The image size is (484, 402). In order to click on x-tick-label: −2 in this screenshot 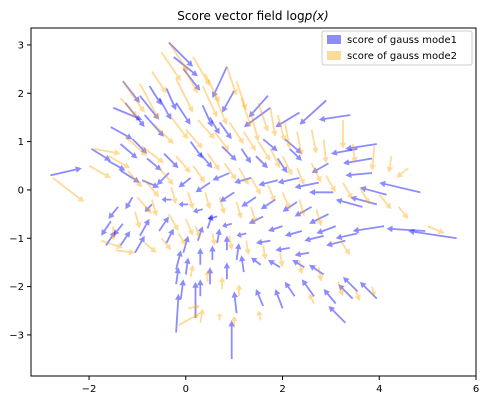, I will do `click(89, 389)`.